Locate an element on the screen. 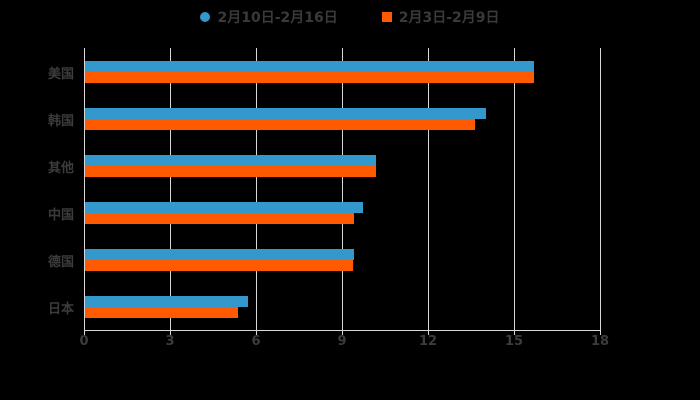 This screenshot has width=700, height=400. x-axis-tick-18: 18 is located at coordinates (600, 341).